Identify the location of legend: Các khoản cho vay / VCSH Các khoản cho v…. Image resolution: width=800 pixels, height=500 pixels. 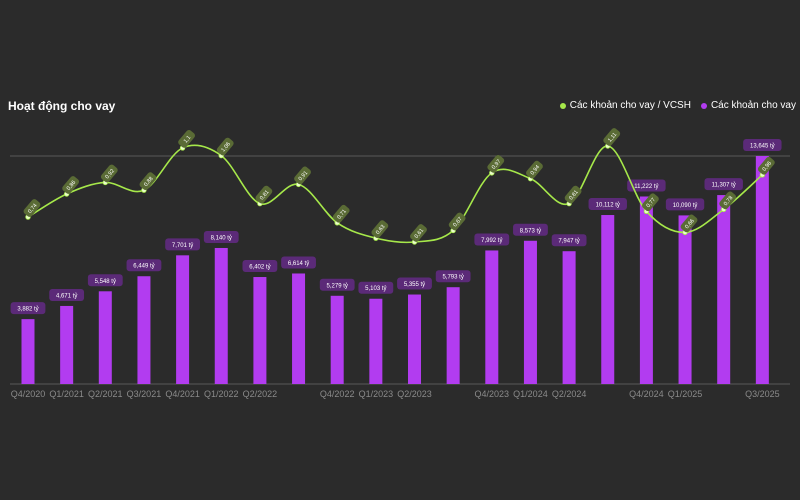
(677, 105).